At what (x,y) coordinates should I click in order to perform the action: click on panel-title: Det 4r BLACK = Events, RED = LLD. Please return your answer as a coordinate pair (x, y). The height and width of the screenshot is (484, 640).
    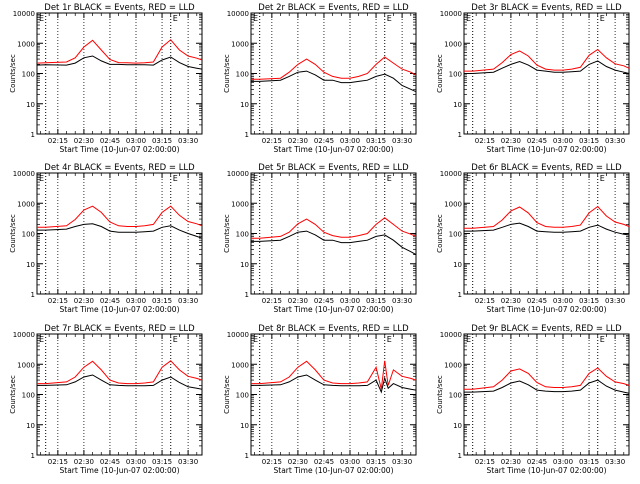
    Looking at the image, I should click on (119, 168).